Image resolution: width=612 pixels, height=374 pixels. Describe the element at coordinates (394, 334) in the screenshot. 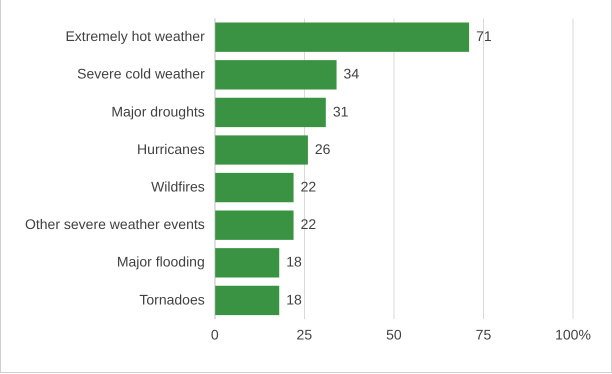

I see `x-tick-label: 50` at that location.